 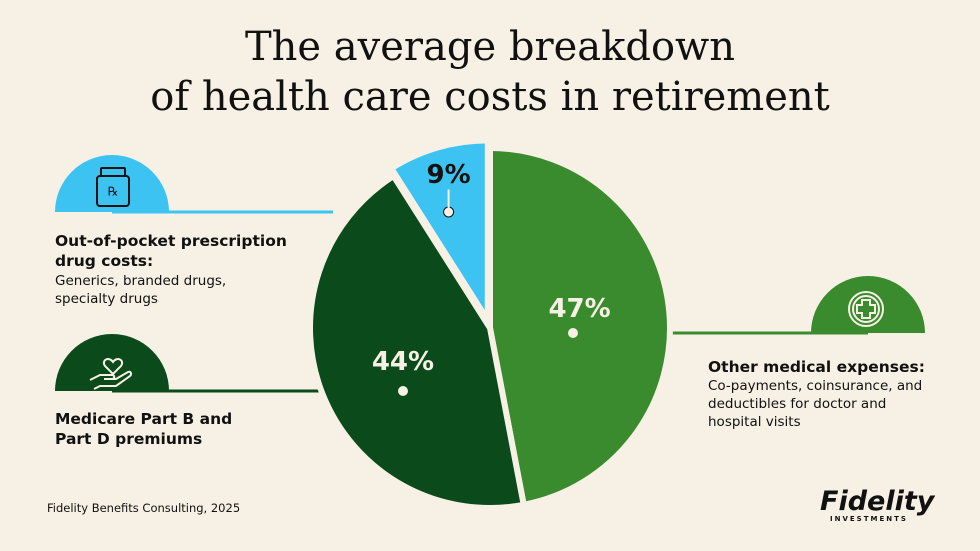 What do you see at coordinates (403, 362) in the screenshot?
I see `value-label: 44%` at bounding box center [403, 362].